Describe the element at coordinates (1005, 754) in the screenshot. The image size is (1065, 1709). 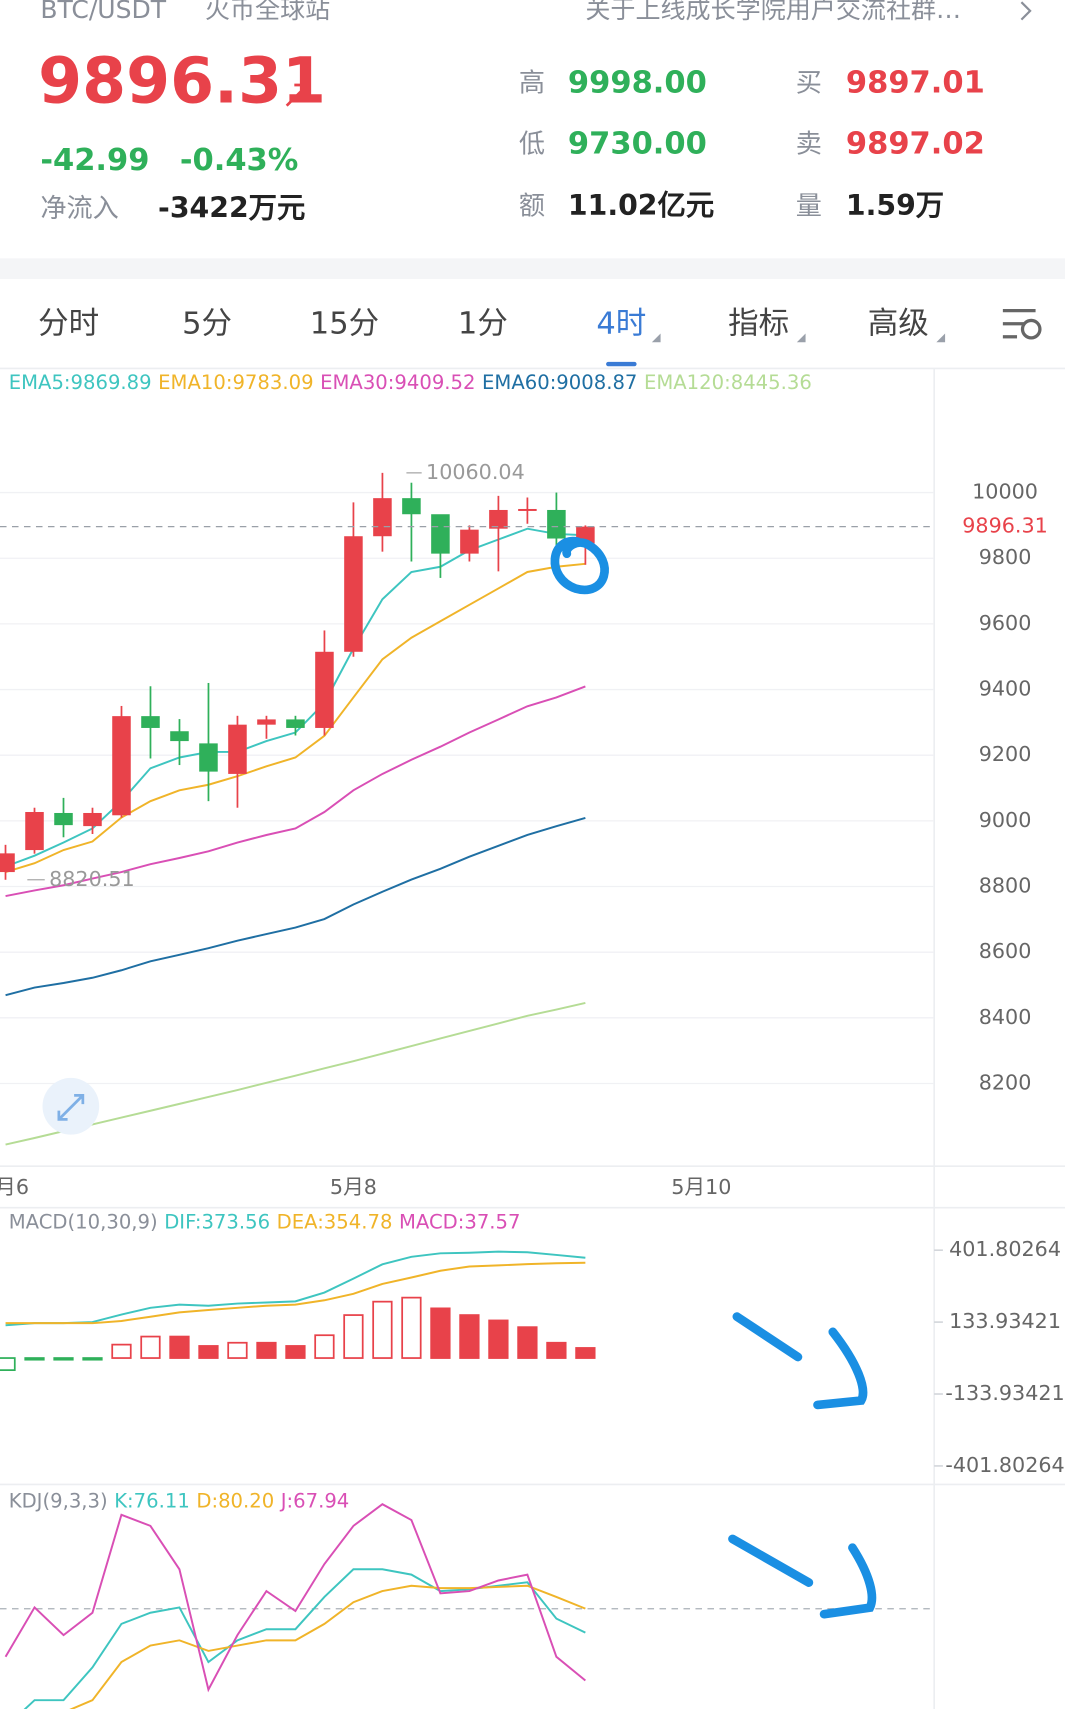
I see `y-tick-label: 9200` at that location.